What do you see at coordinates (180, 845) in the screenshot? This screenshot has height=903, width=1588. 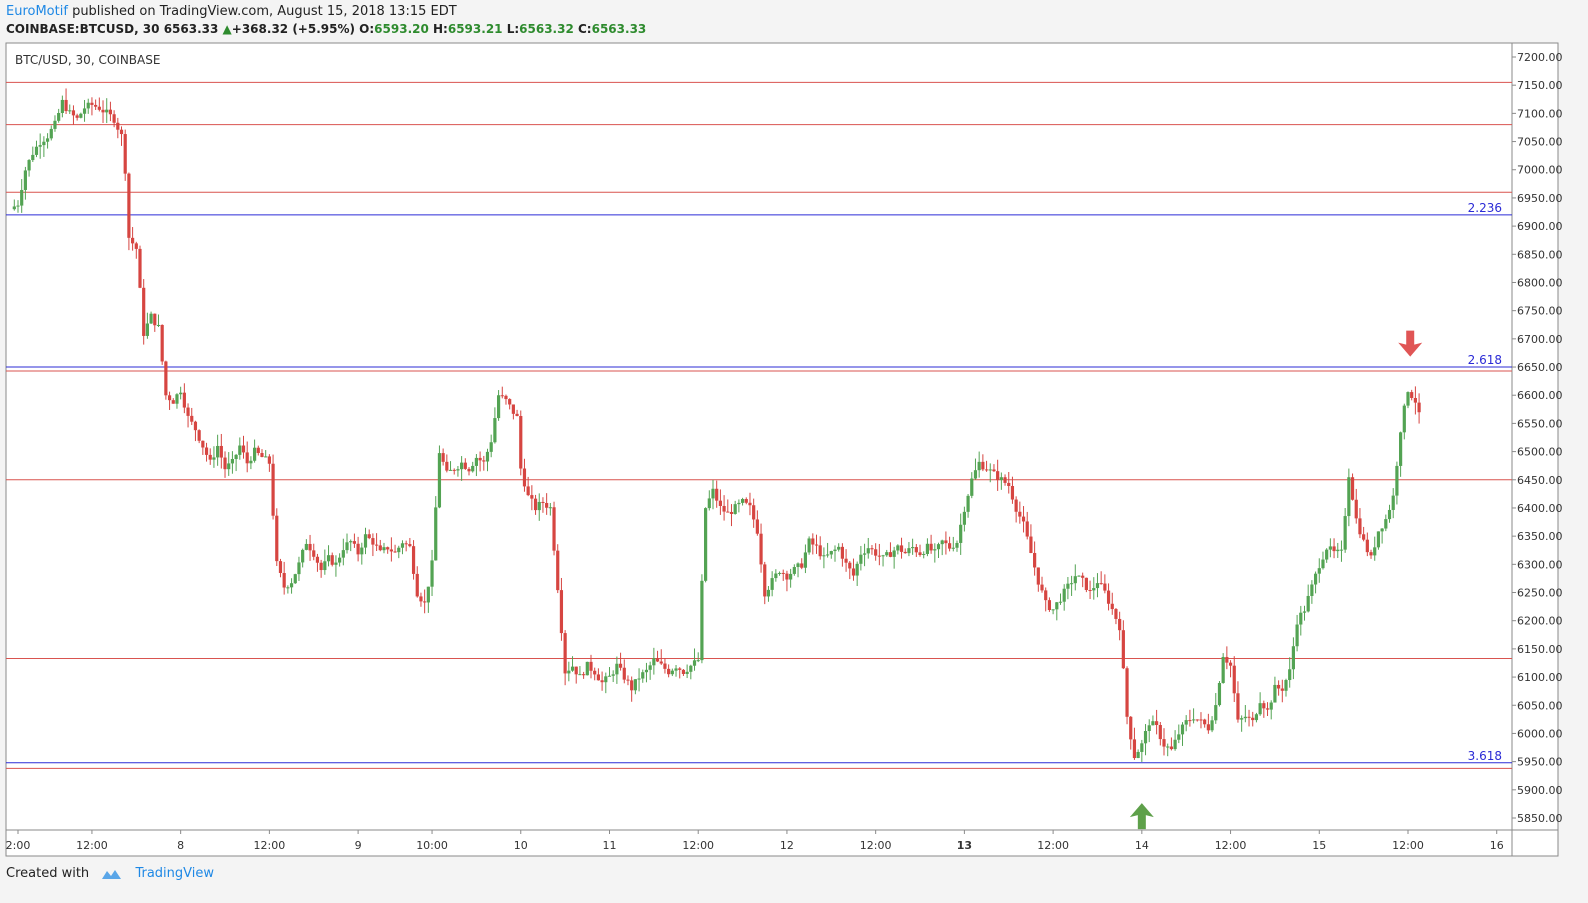 I see `x-tick-label: 8` at bounding box center [180, 845].